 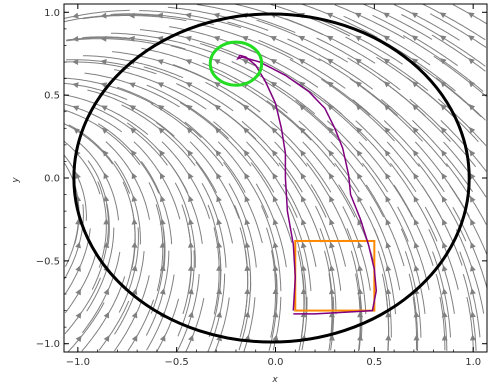 What do you see at coordinates (48, 344) in the screenshot?
I see `y-tick-label: −1.0` at bounding box center [48, 344].